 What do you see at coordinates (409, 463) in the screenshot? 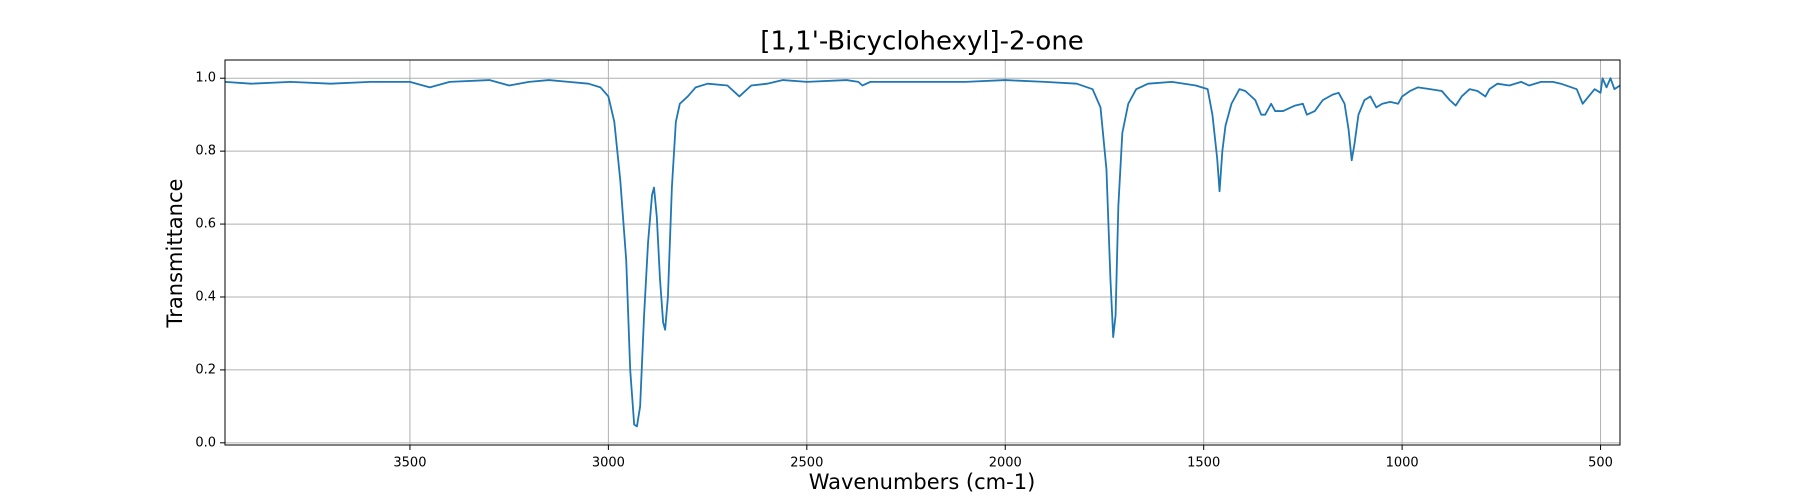
I see `x-tick-label: 3500` at bounding box center [409, 463].